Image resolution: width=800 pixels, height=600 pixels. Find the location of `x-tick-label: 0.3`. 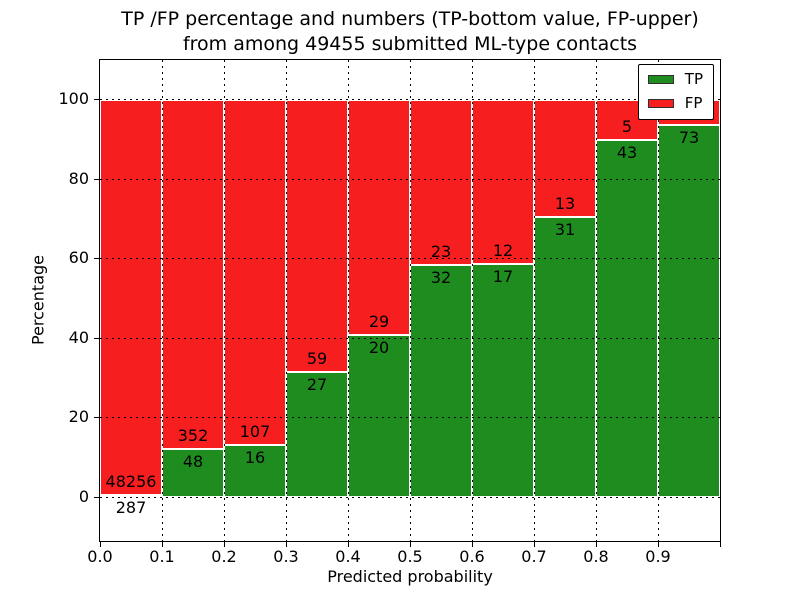

x-tick-label: 0.3 is located at coordinates (286, 556).